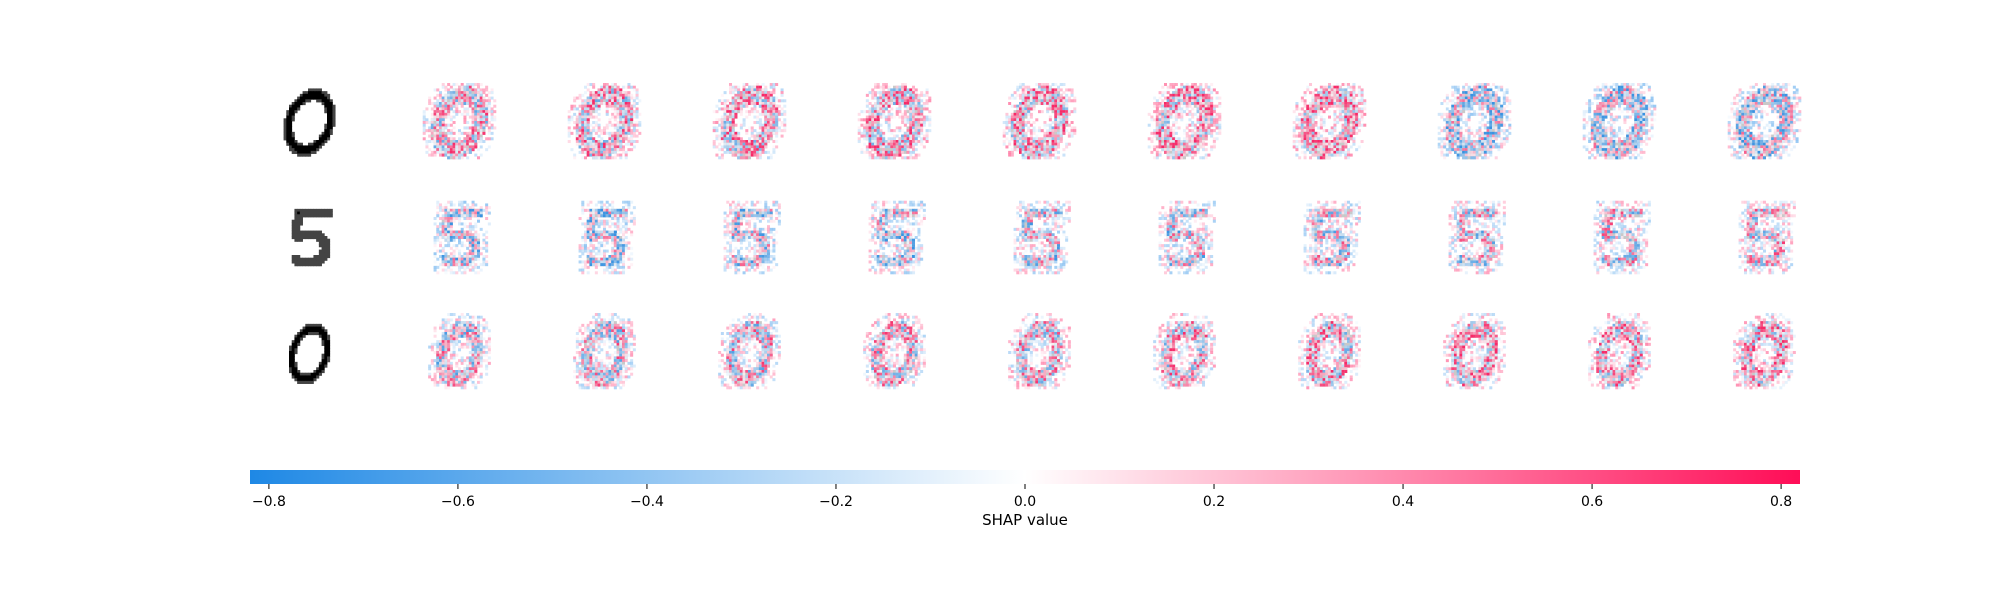  Describe the element at coordinates (647, 502) in the screenshot. I see `colorbar-tick-label: −0.4` at that location.